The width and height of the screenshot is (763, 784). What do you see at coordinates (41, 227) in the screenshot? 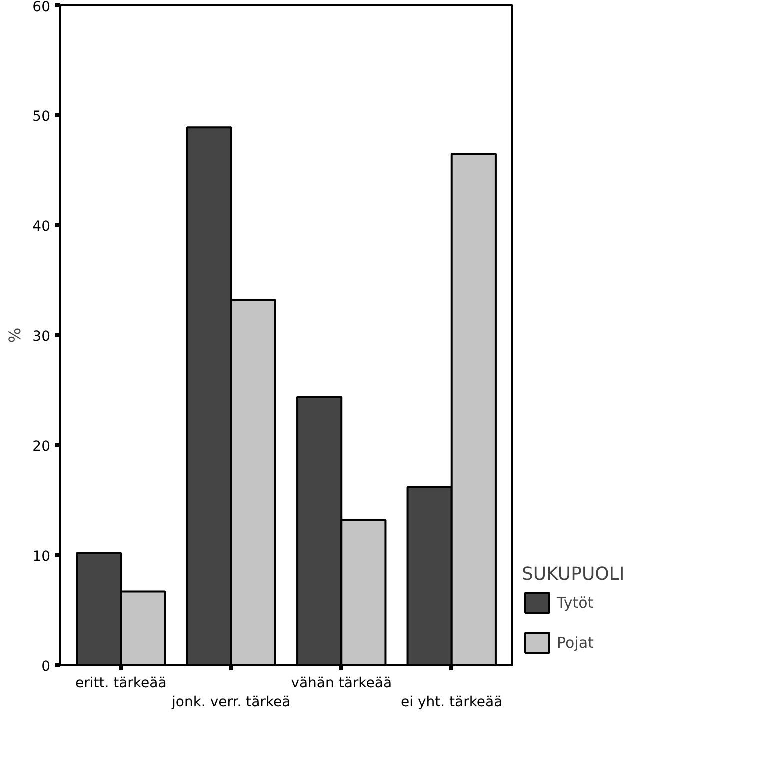
I see `y-tick-label: 40` at bounding box center [41, 227].